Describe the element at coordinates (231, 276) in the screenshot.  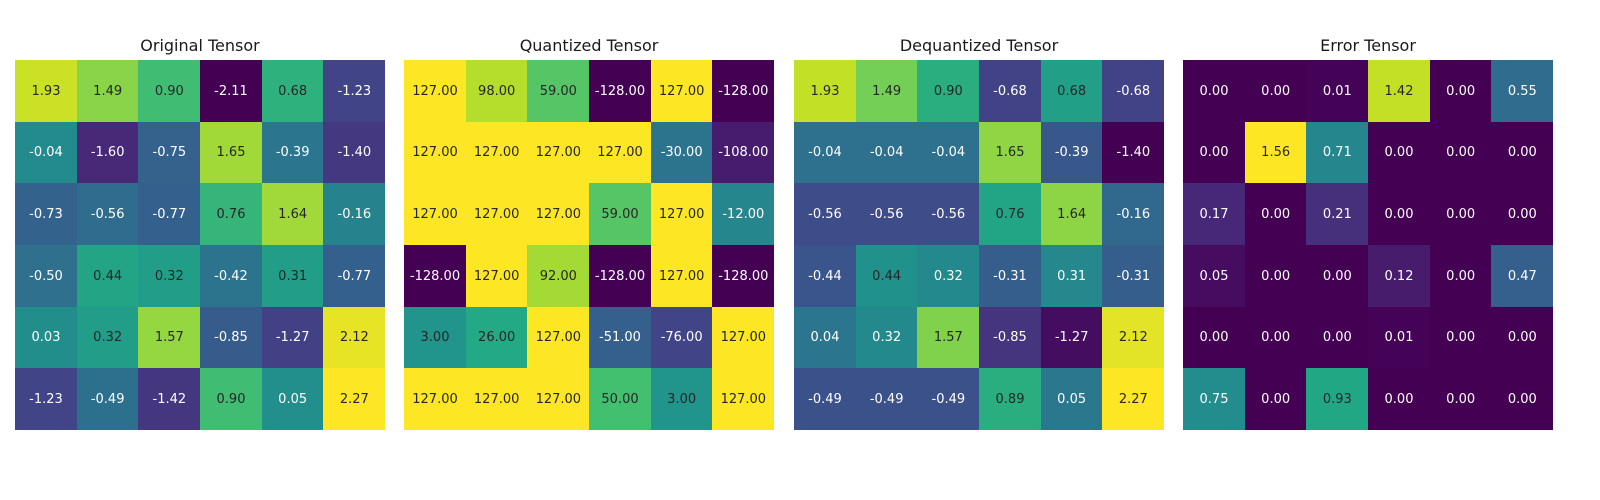
I see `heatmap-cell: -0.42` at that location.